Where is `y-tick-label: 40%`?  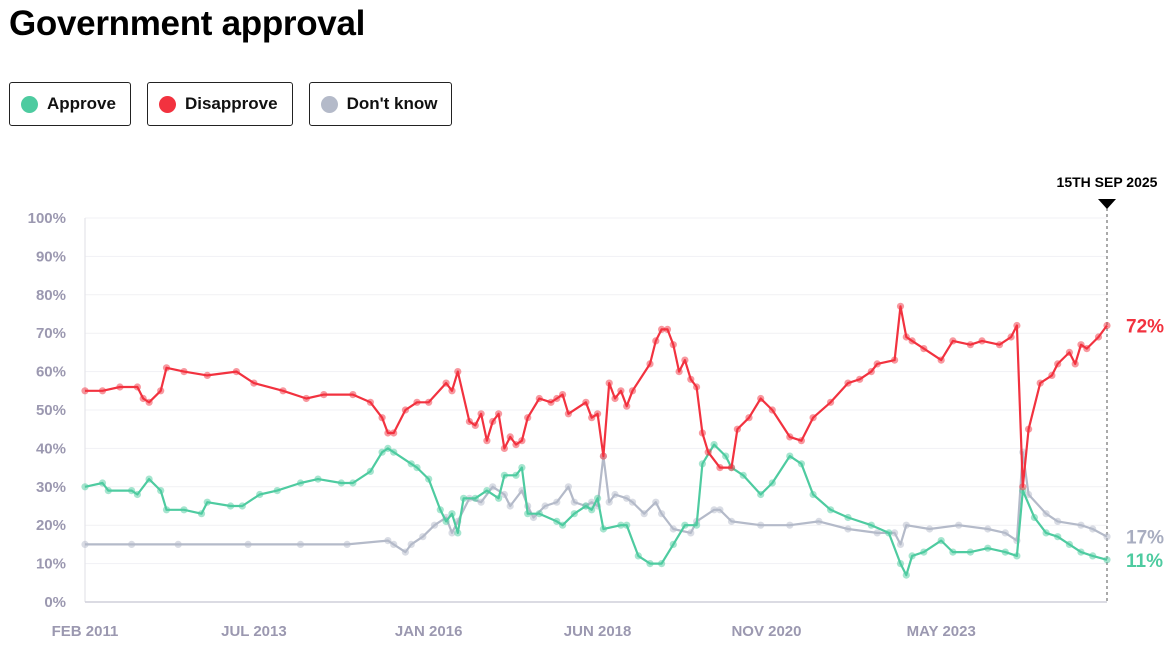 y-tick-label: 40% is located at coordinates (51, 448).